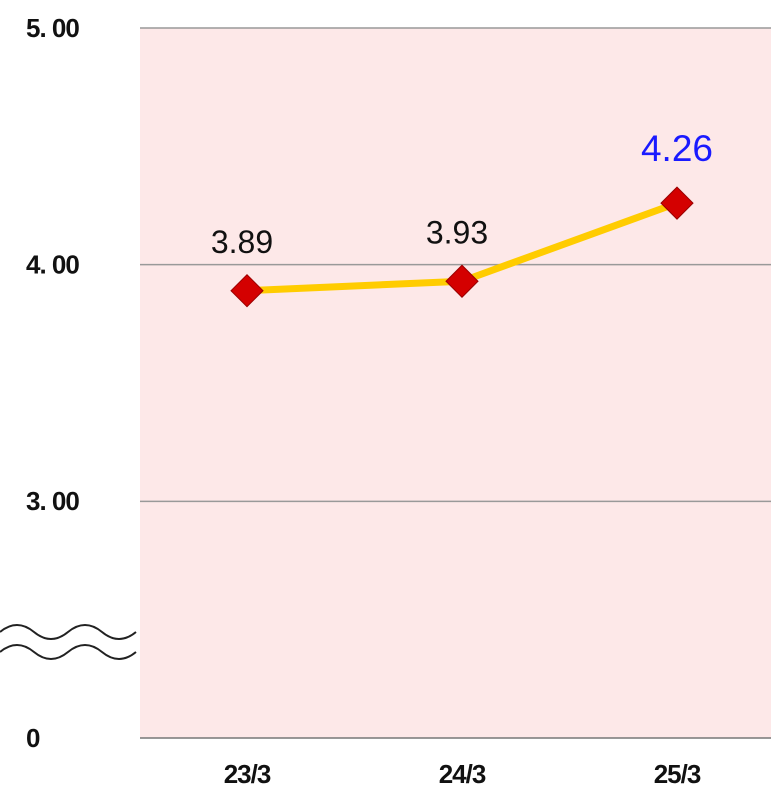 This screenshot has width=771, height=794. Describe the element at coordinates (242, 242) in the screenshot. I see `data-label: 3.89` at that location.